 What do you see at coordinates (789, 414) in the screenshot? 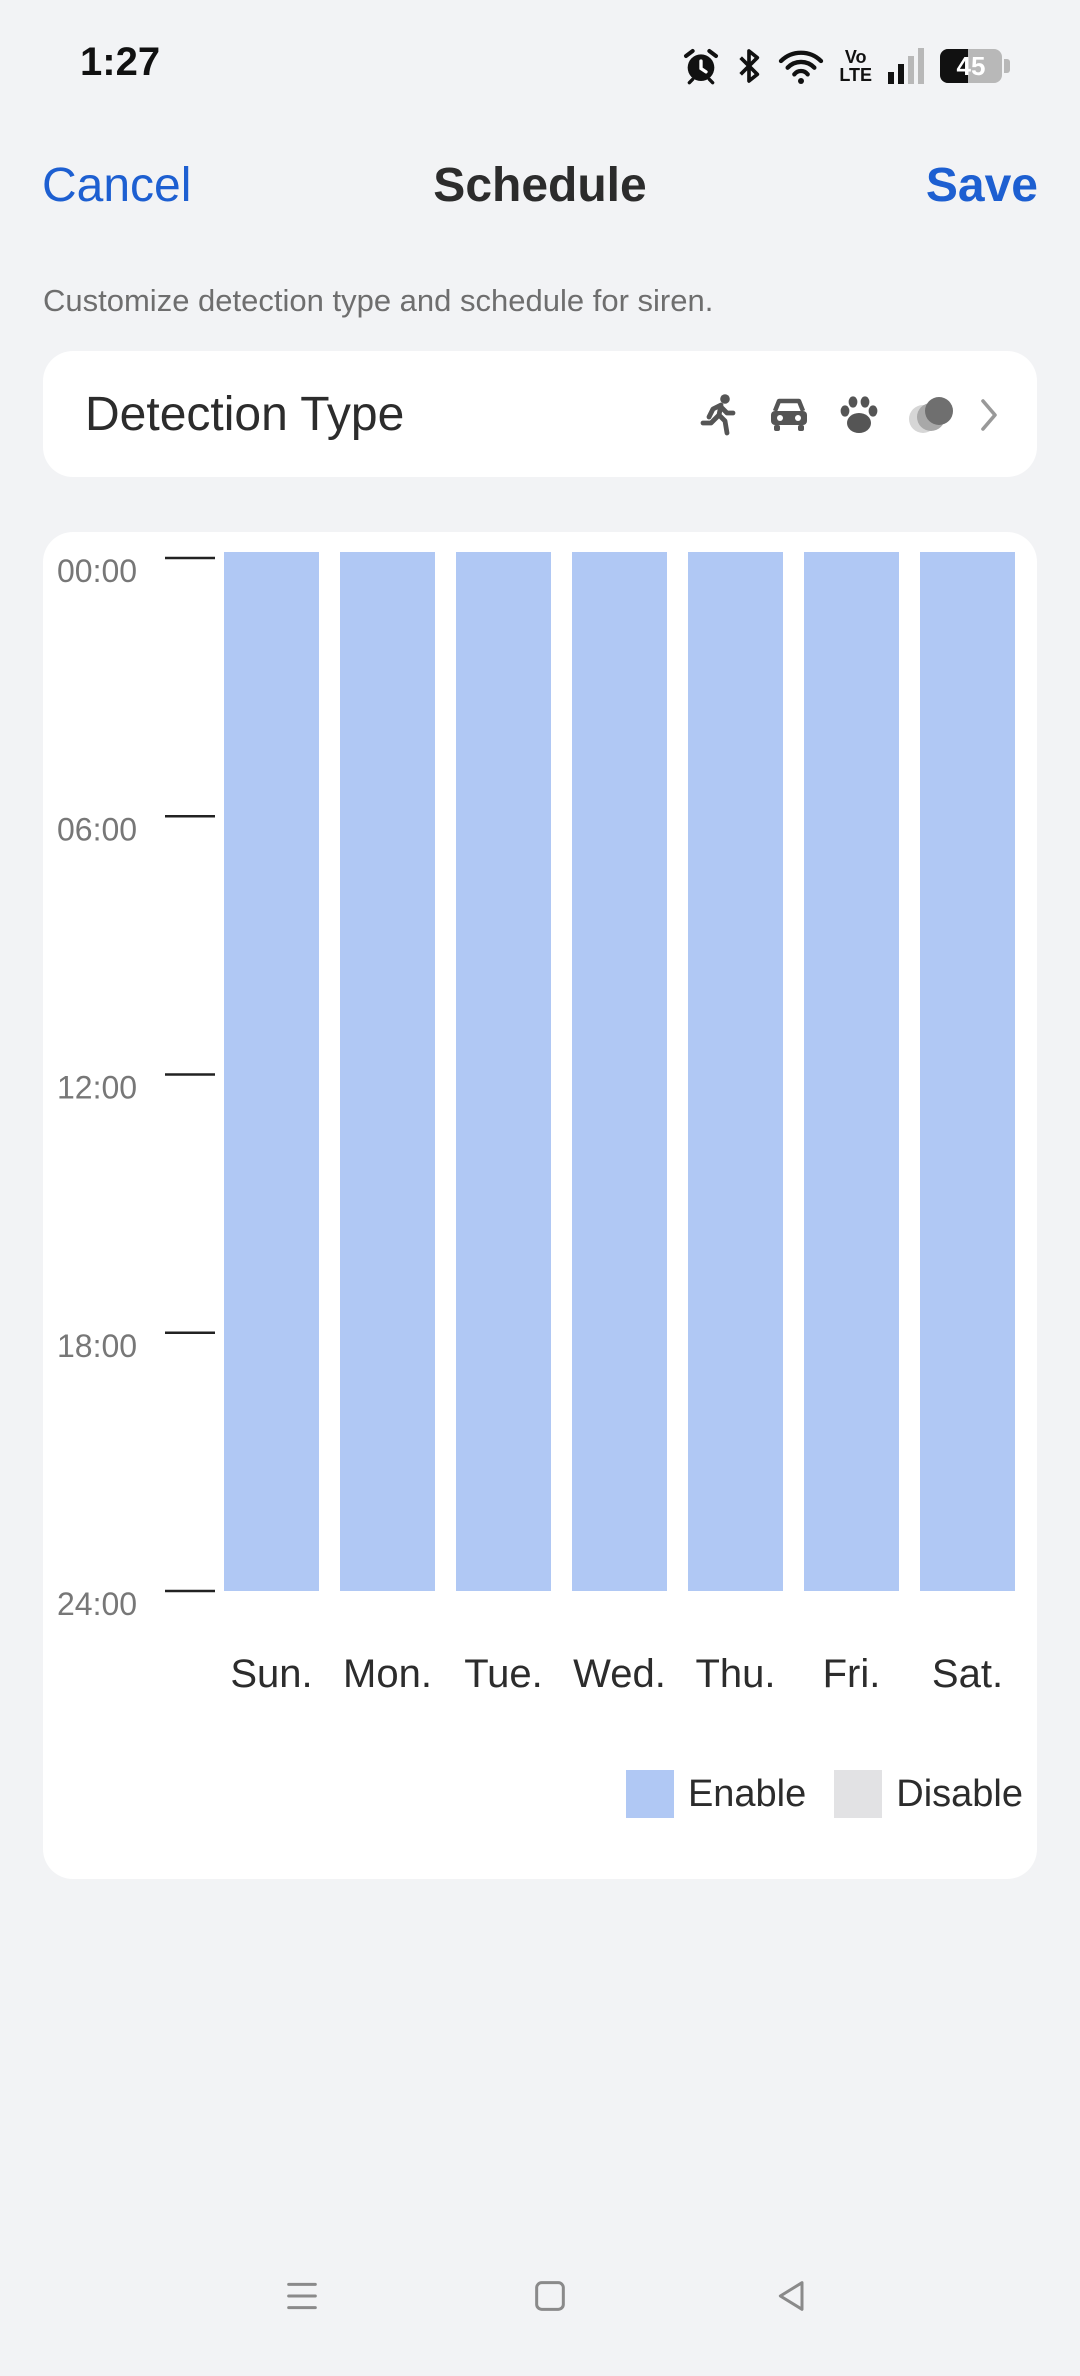
I see `car-icon` at bounding box center [789, 414].